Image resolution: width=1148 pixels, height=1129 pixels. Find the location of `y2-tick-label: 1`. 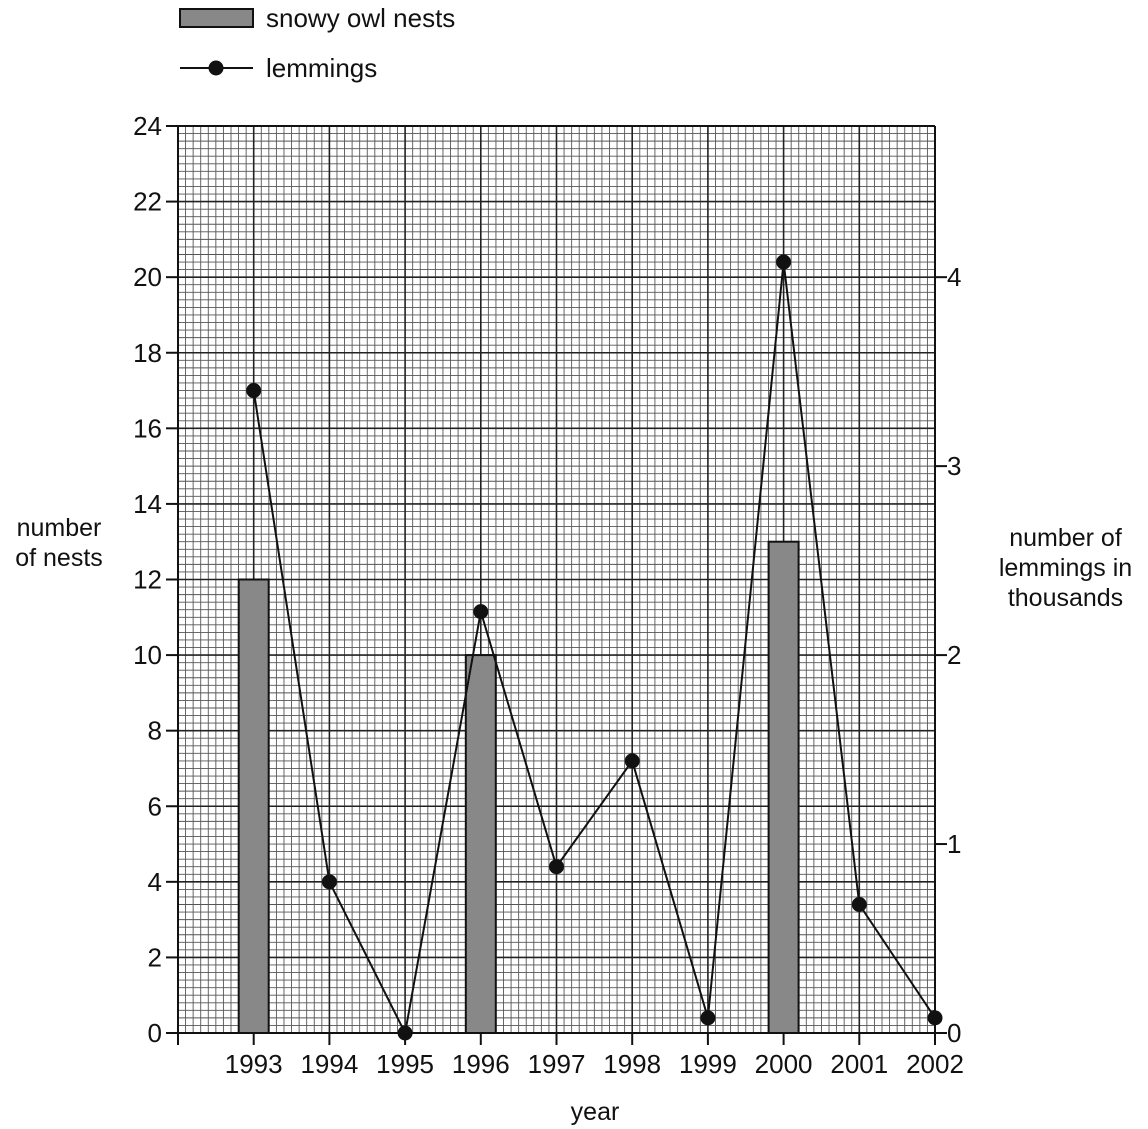

y2-tick-label: 1 is located at coordinates (954, 844).